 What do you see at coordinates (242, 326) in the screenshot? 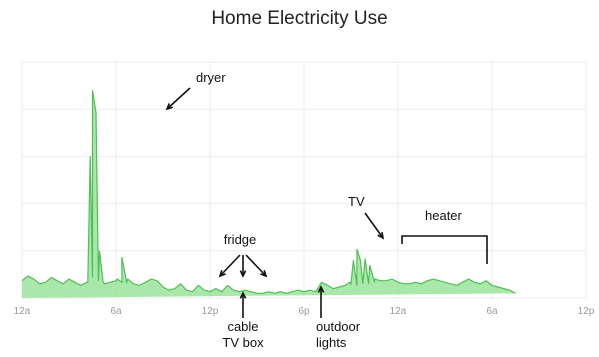
I see `annotation-cable: cable` at bounding box center [242, 326].